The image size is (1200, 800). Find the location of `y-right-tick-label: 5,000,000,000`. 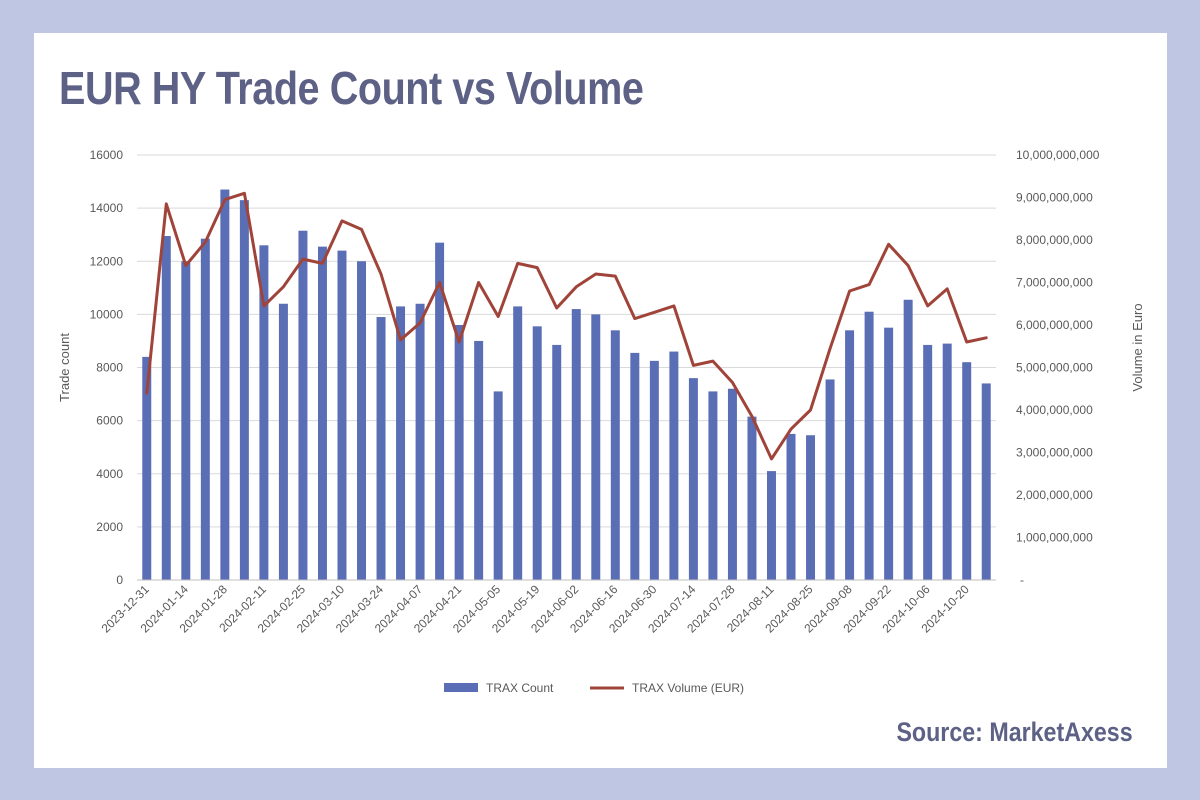

y-right-tick-label: 5,000,000,000 is located at coordinates (1054, 368).